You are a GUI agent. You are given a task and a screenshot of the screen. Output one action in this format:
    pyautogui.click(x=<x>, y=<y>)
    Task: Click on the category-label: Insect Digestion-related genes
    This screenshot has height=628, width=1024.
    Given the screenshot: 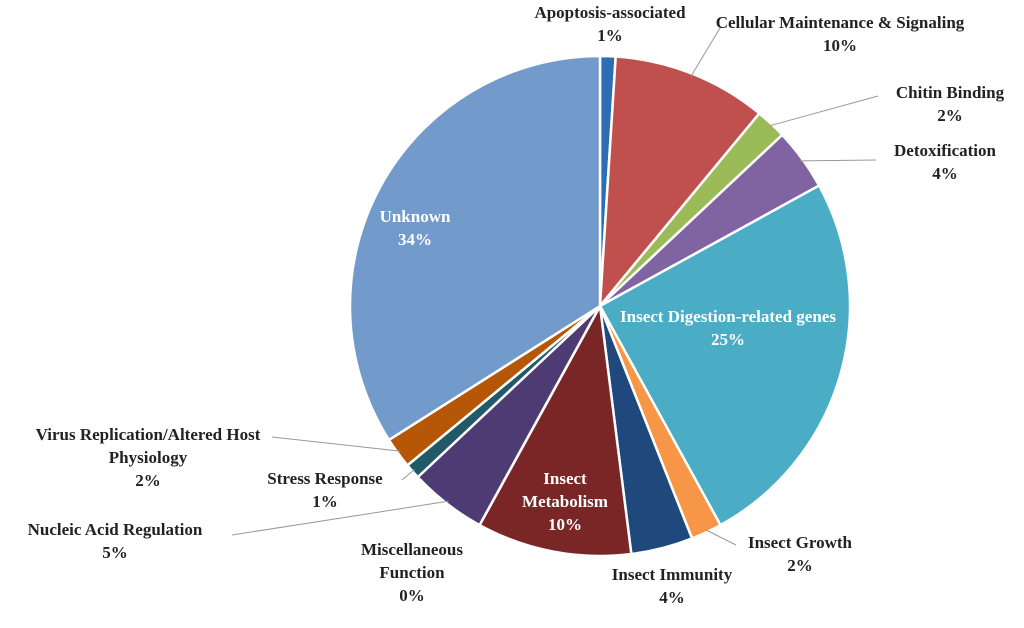 What is the action you would take?
    pyautogui.click(x=728, y=316)
    